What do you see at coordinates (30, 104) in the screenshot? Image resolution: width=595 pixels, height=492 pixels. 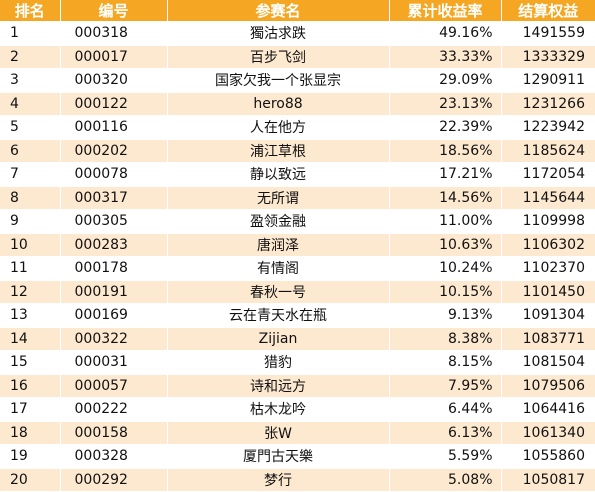 I see `cell-rank: 4` at bounding box center [30, 104].